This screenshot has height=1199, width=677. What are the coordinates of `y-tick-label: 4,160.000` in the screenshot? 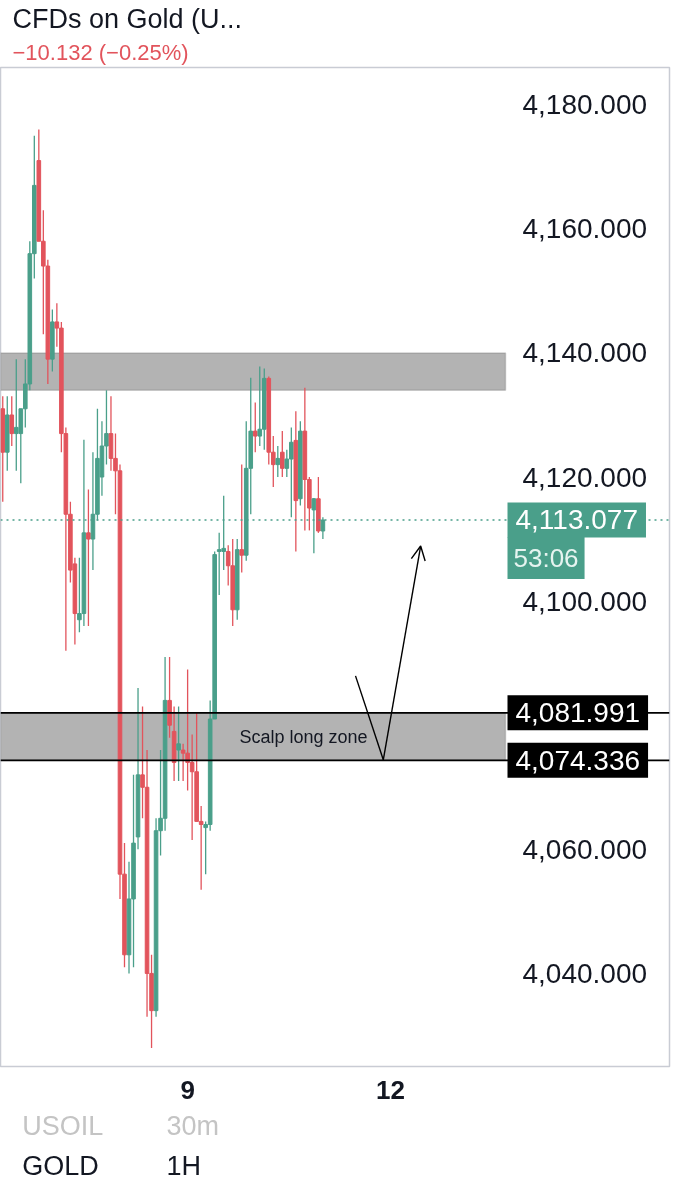 It's located at (585, 229).